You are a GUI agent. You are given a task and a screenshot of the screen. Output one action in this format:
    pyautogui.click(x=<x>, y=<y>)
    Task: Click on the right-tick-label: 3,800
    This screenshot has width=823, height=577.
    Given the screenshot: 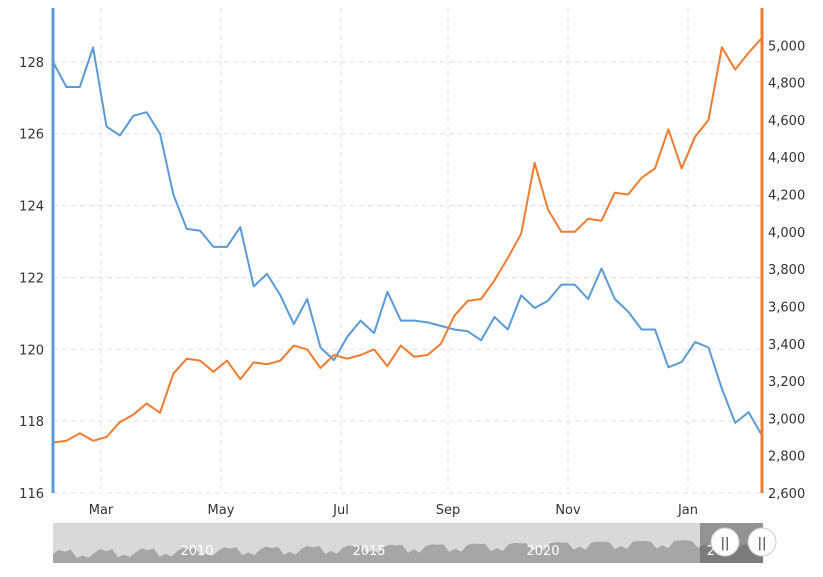 What is the action you would take?
    pyautogui.click(x=786, y=270)
    